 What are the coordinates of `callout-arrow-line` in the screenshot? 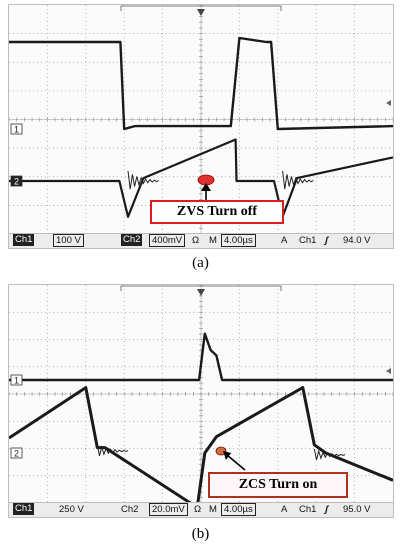 It's located at (236, 462).